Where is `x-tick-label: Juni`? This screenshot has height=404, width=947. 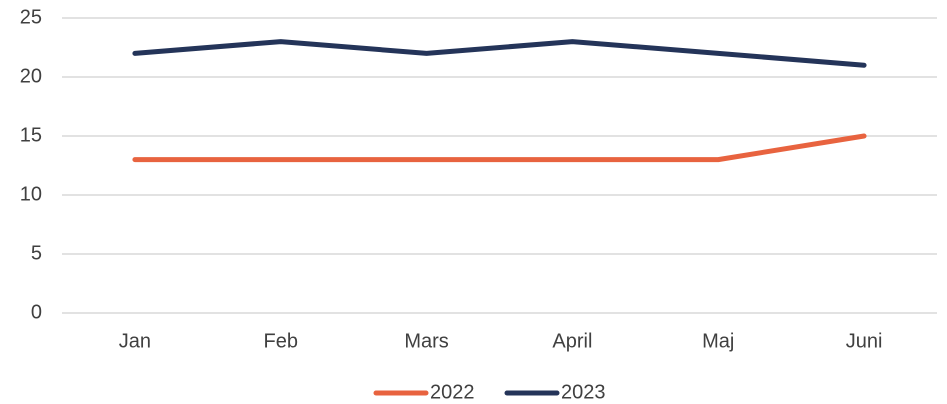
x-tick-label: Juni is located at coordinates (864, 341).